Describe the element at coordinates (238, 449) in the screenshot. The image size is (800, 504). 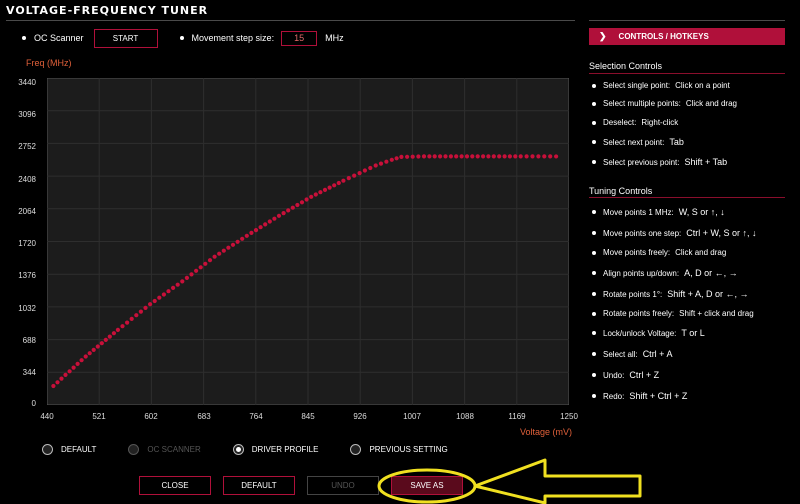
I see `radio-driver-profile` at that location.